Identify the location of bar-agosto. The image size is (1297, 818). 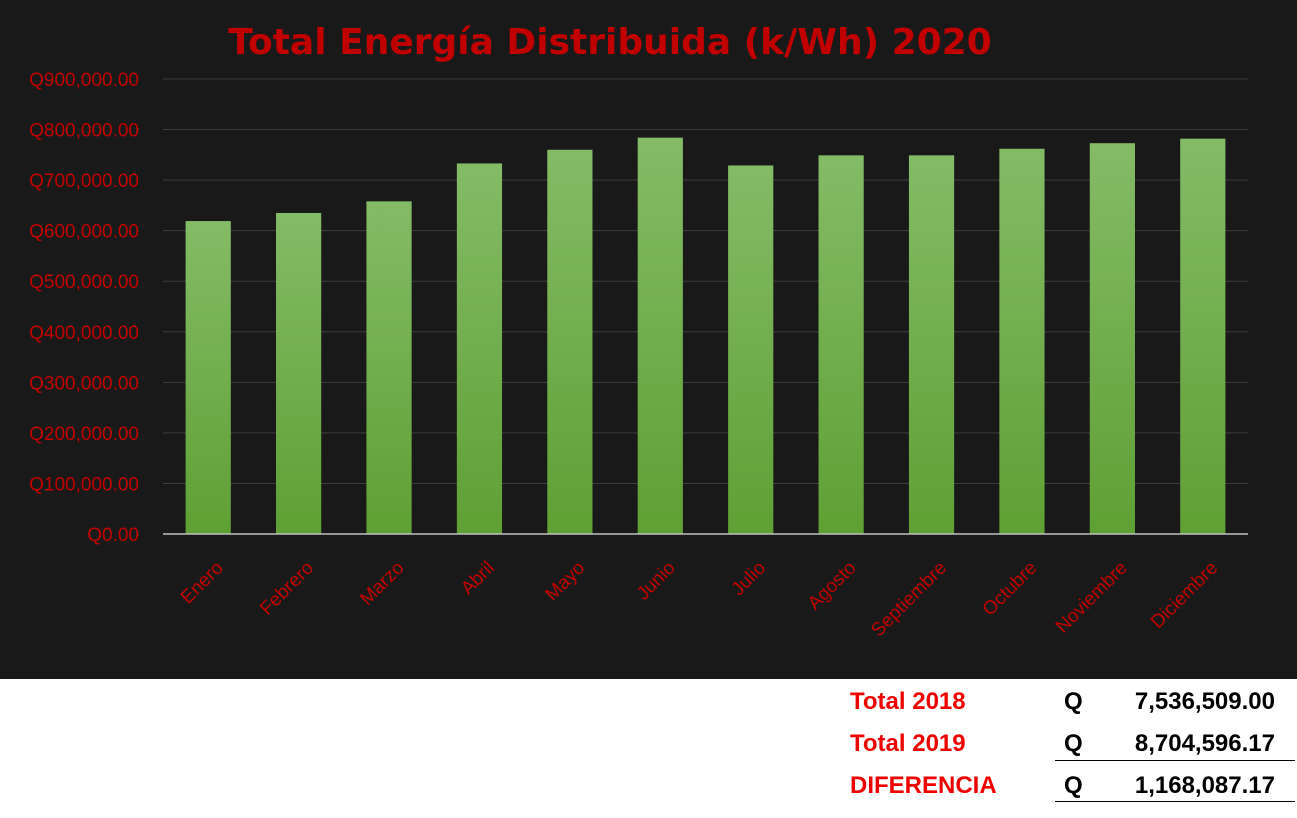
(841, 345).